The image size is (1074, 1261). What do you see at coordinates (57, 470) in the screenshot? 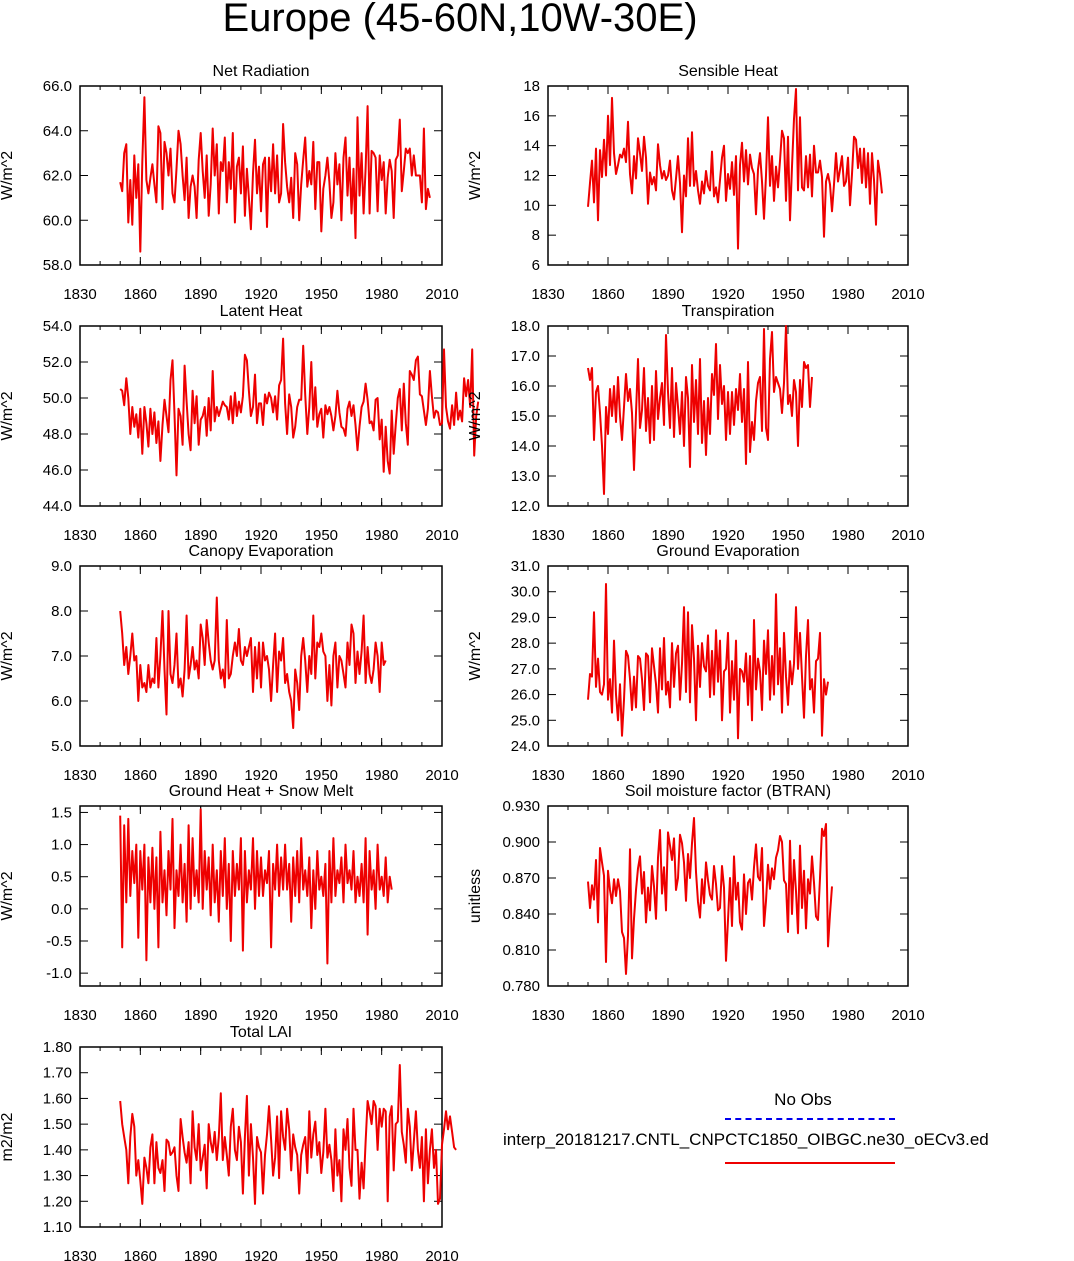
I see `y-tick-label: 46.0` at bounding box center [57, 470].